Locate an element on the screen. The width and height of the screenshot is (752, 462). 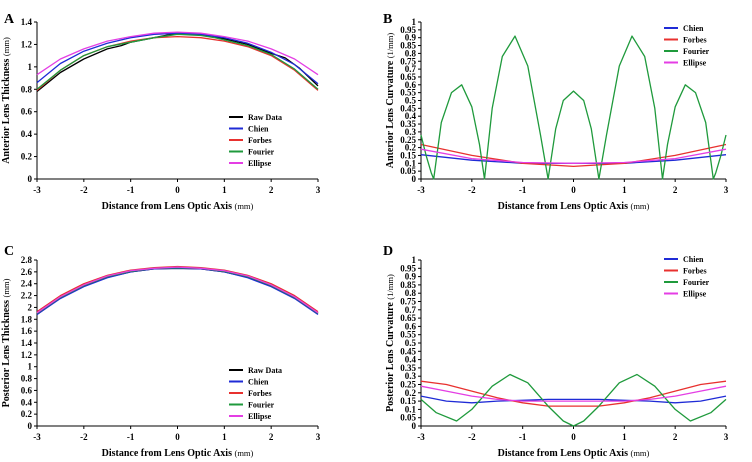
y-tick-label: 2.4 is located at coordinates (27, 284).